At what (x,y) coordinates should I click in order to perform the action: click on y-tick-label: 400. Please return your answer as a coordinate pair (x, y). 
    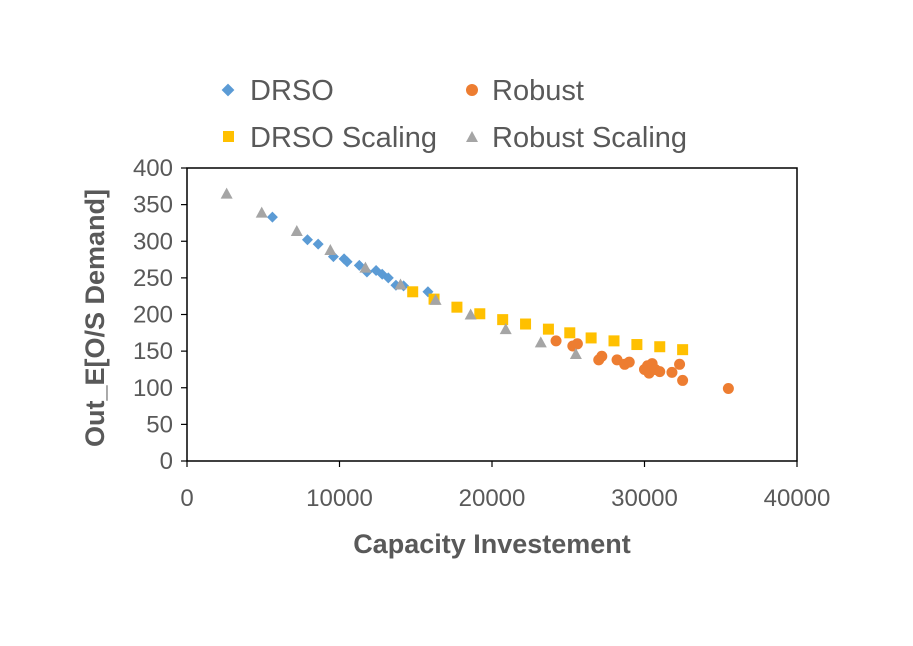
    Looking at the image, I should click on (153, 168).